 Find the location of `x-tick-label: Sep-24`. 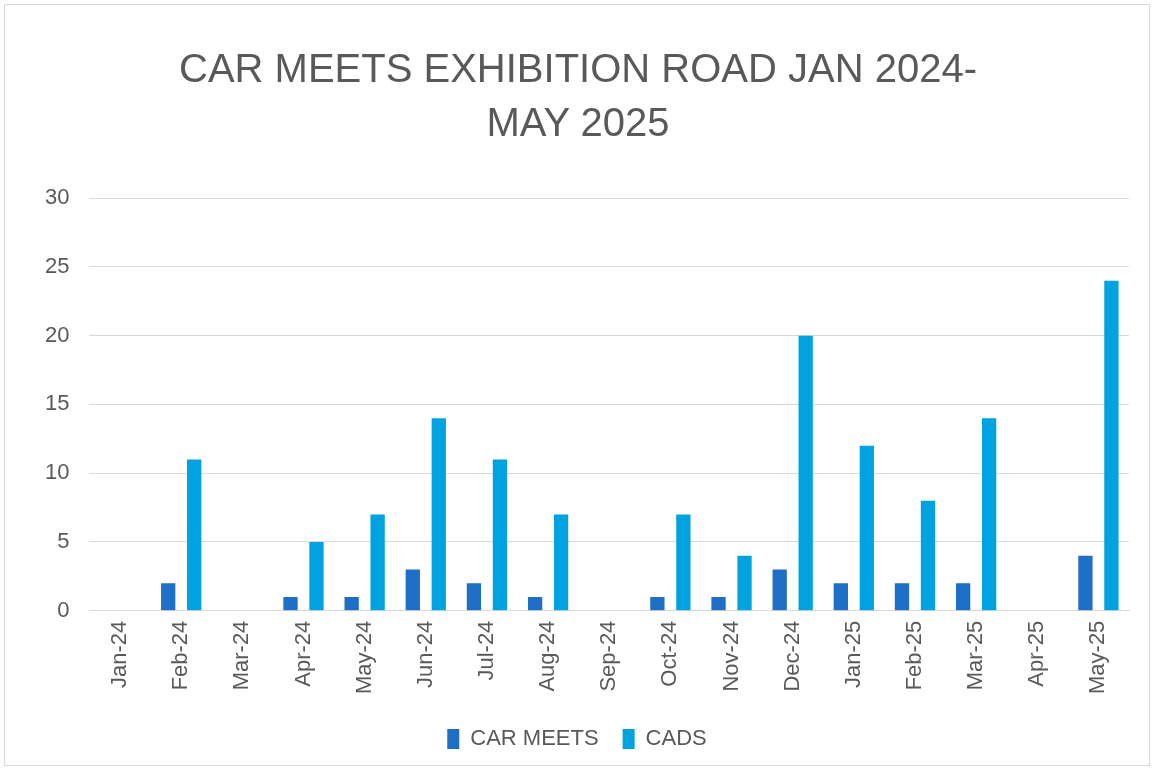

x-tick-label: Sep-24 is located at coordinates (608, 656).